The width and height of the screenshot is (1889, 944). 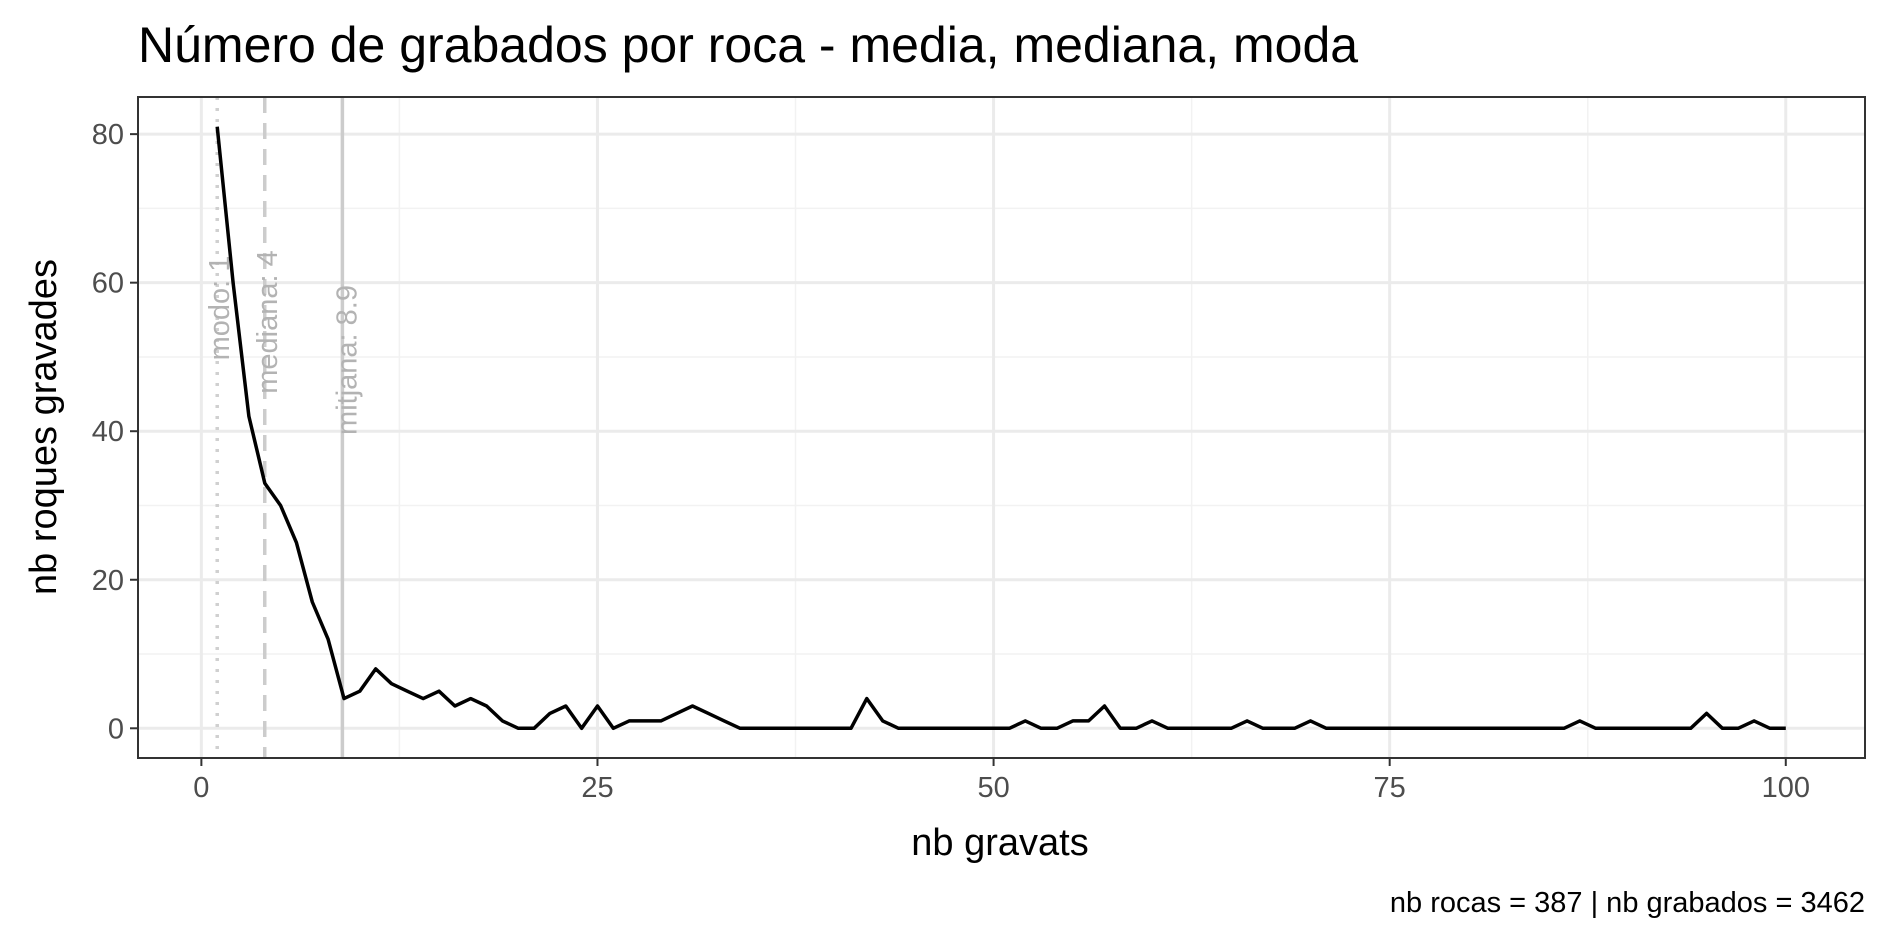 What do you see at coordinates (108, 432) in the screenshot?
I see `y-tick-label: 40` at bounding box center [108, 432].